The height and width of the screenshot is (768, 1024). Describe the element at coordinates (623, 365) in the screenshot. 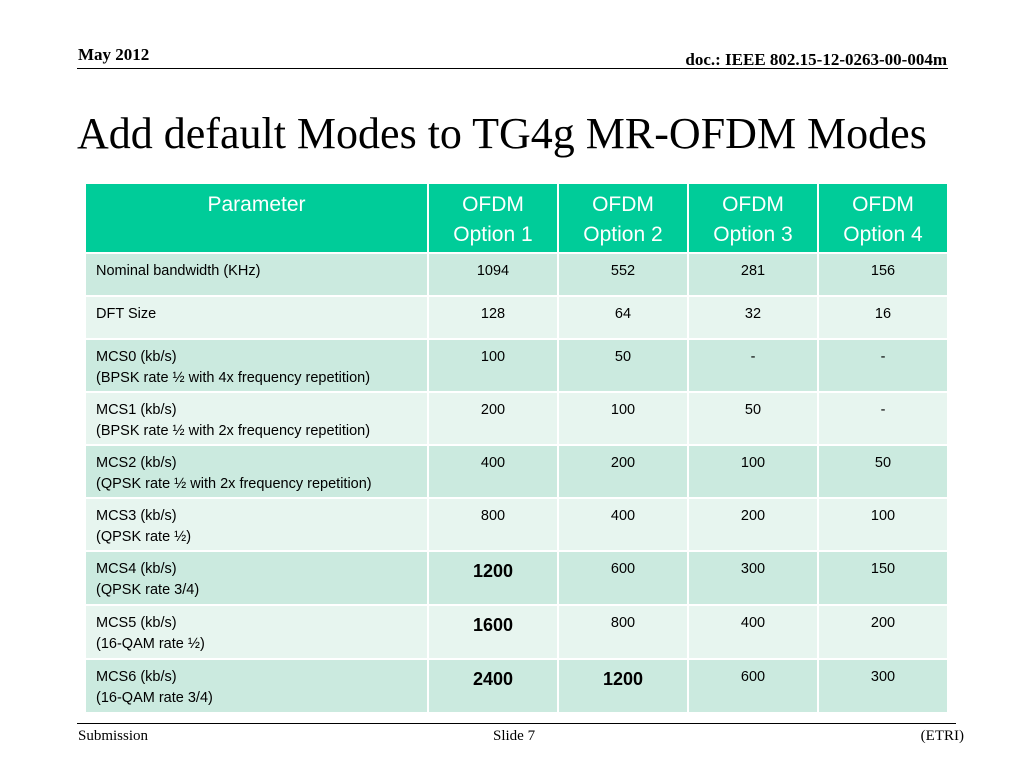

I see `option-2-value-cell: 50` at that location.